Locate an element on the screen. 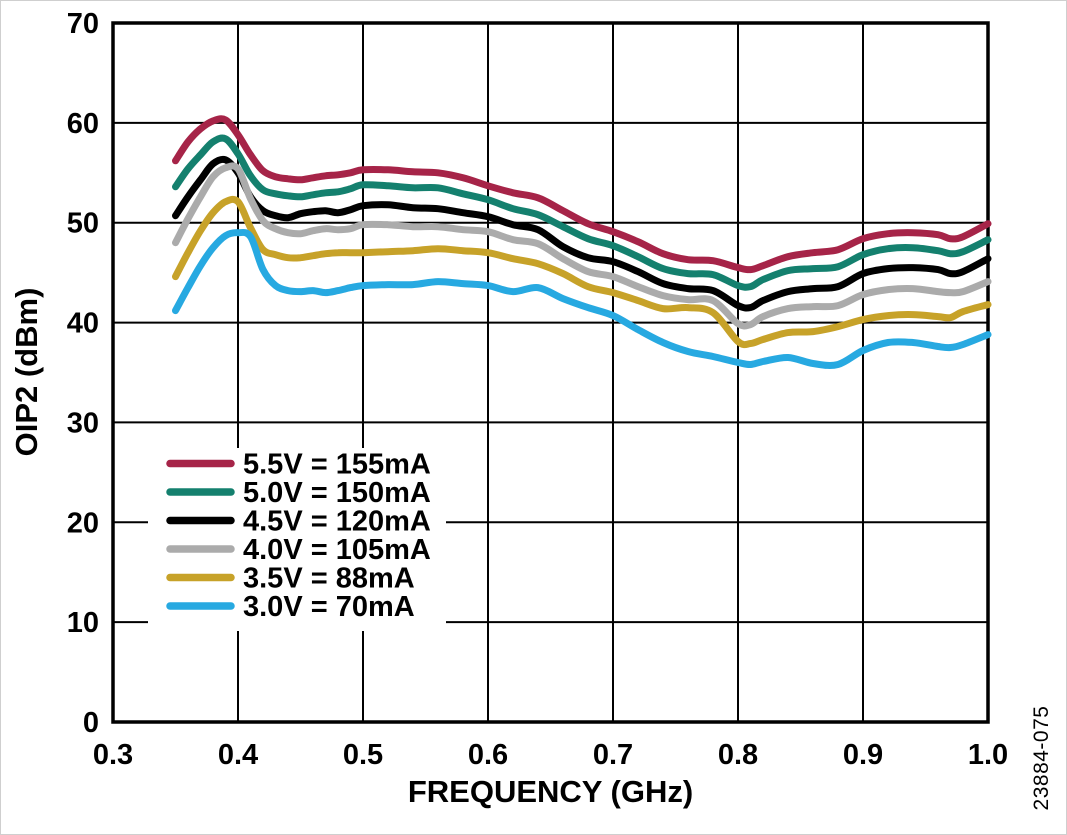 The height and width of the screenshot is (835, 1067). y-tick-label: 30 is located at coordinates (83, 423).